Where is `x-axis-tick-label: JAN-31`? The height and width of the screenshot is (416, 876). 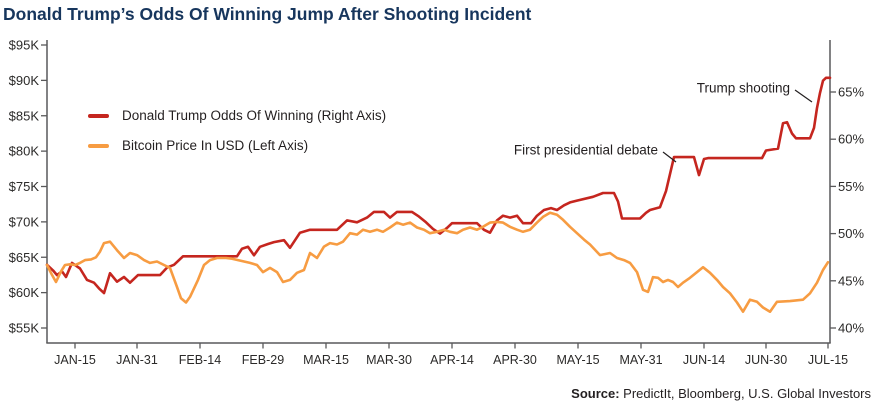
x-axis-tick-label: JAN-31 is located at coordinates (137, 360).